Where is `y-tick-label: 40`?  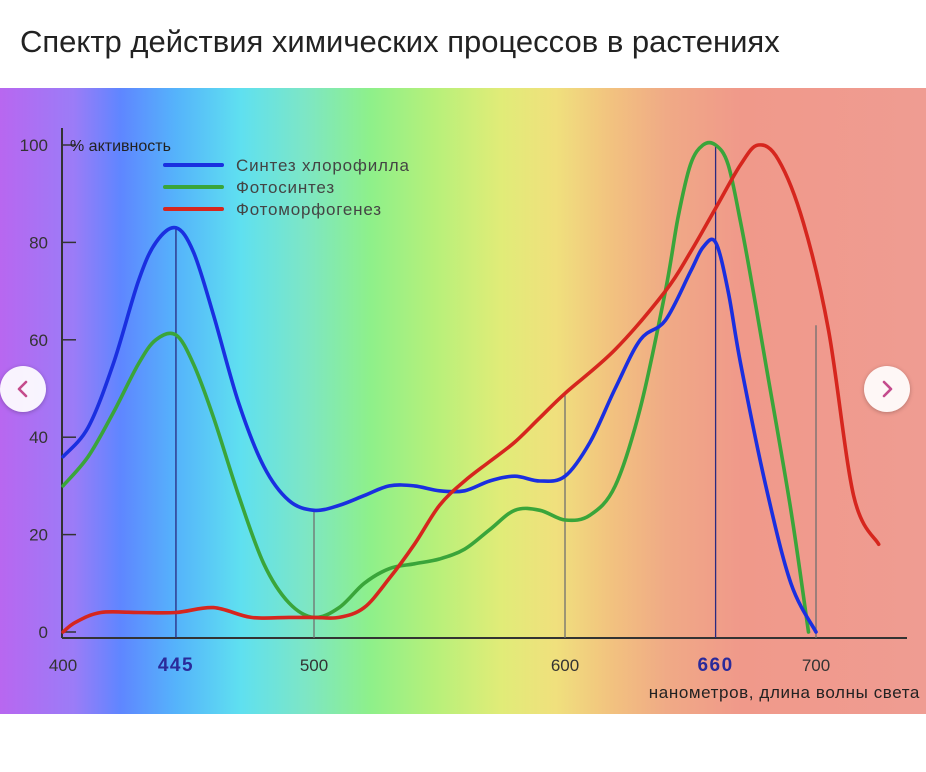 y-tick-label: 40 is located at coordinates (38, 437).